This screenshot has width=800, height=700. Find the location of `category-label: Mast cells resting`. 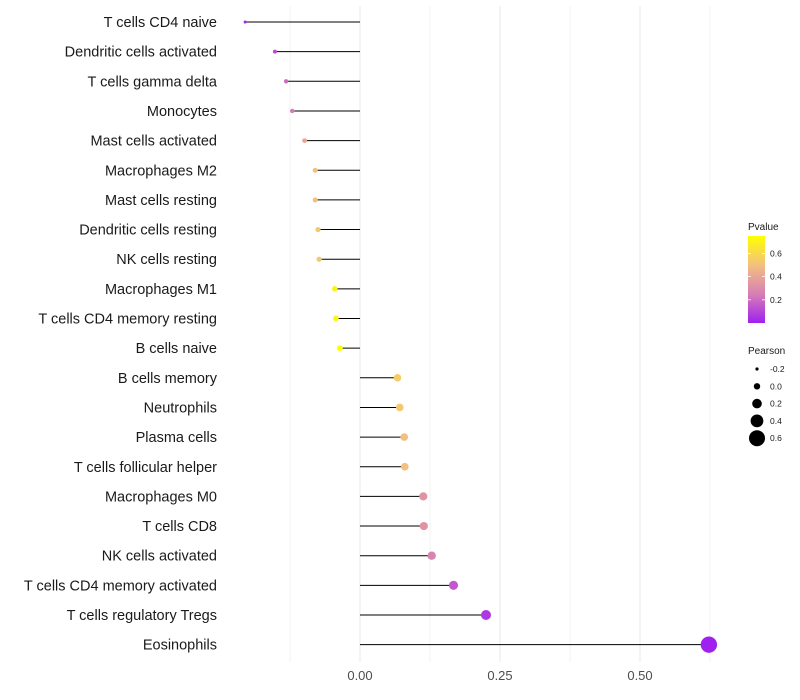

category-label: Mast cells resting is located at coordinates (161, 201).